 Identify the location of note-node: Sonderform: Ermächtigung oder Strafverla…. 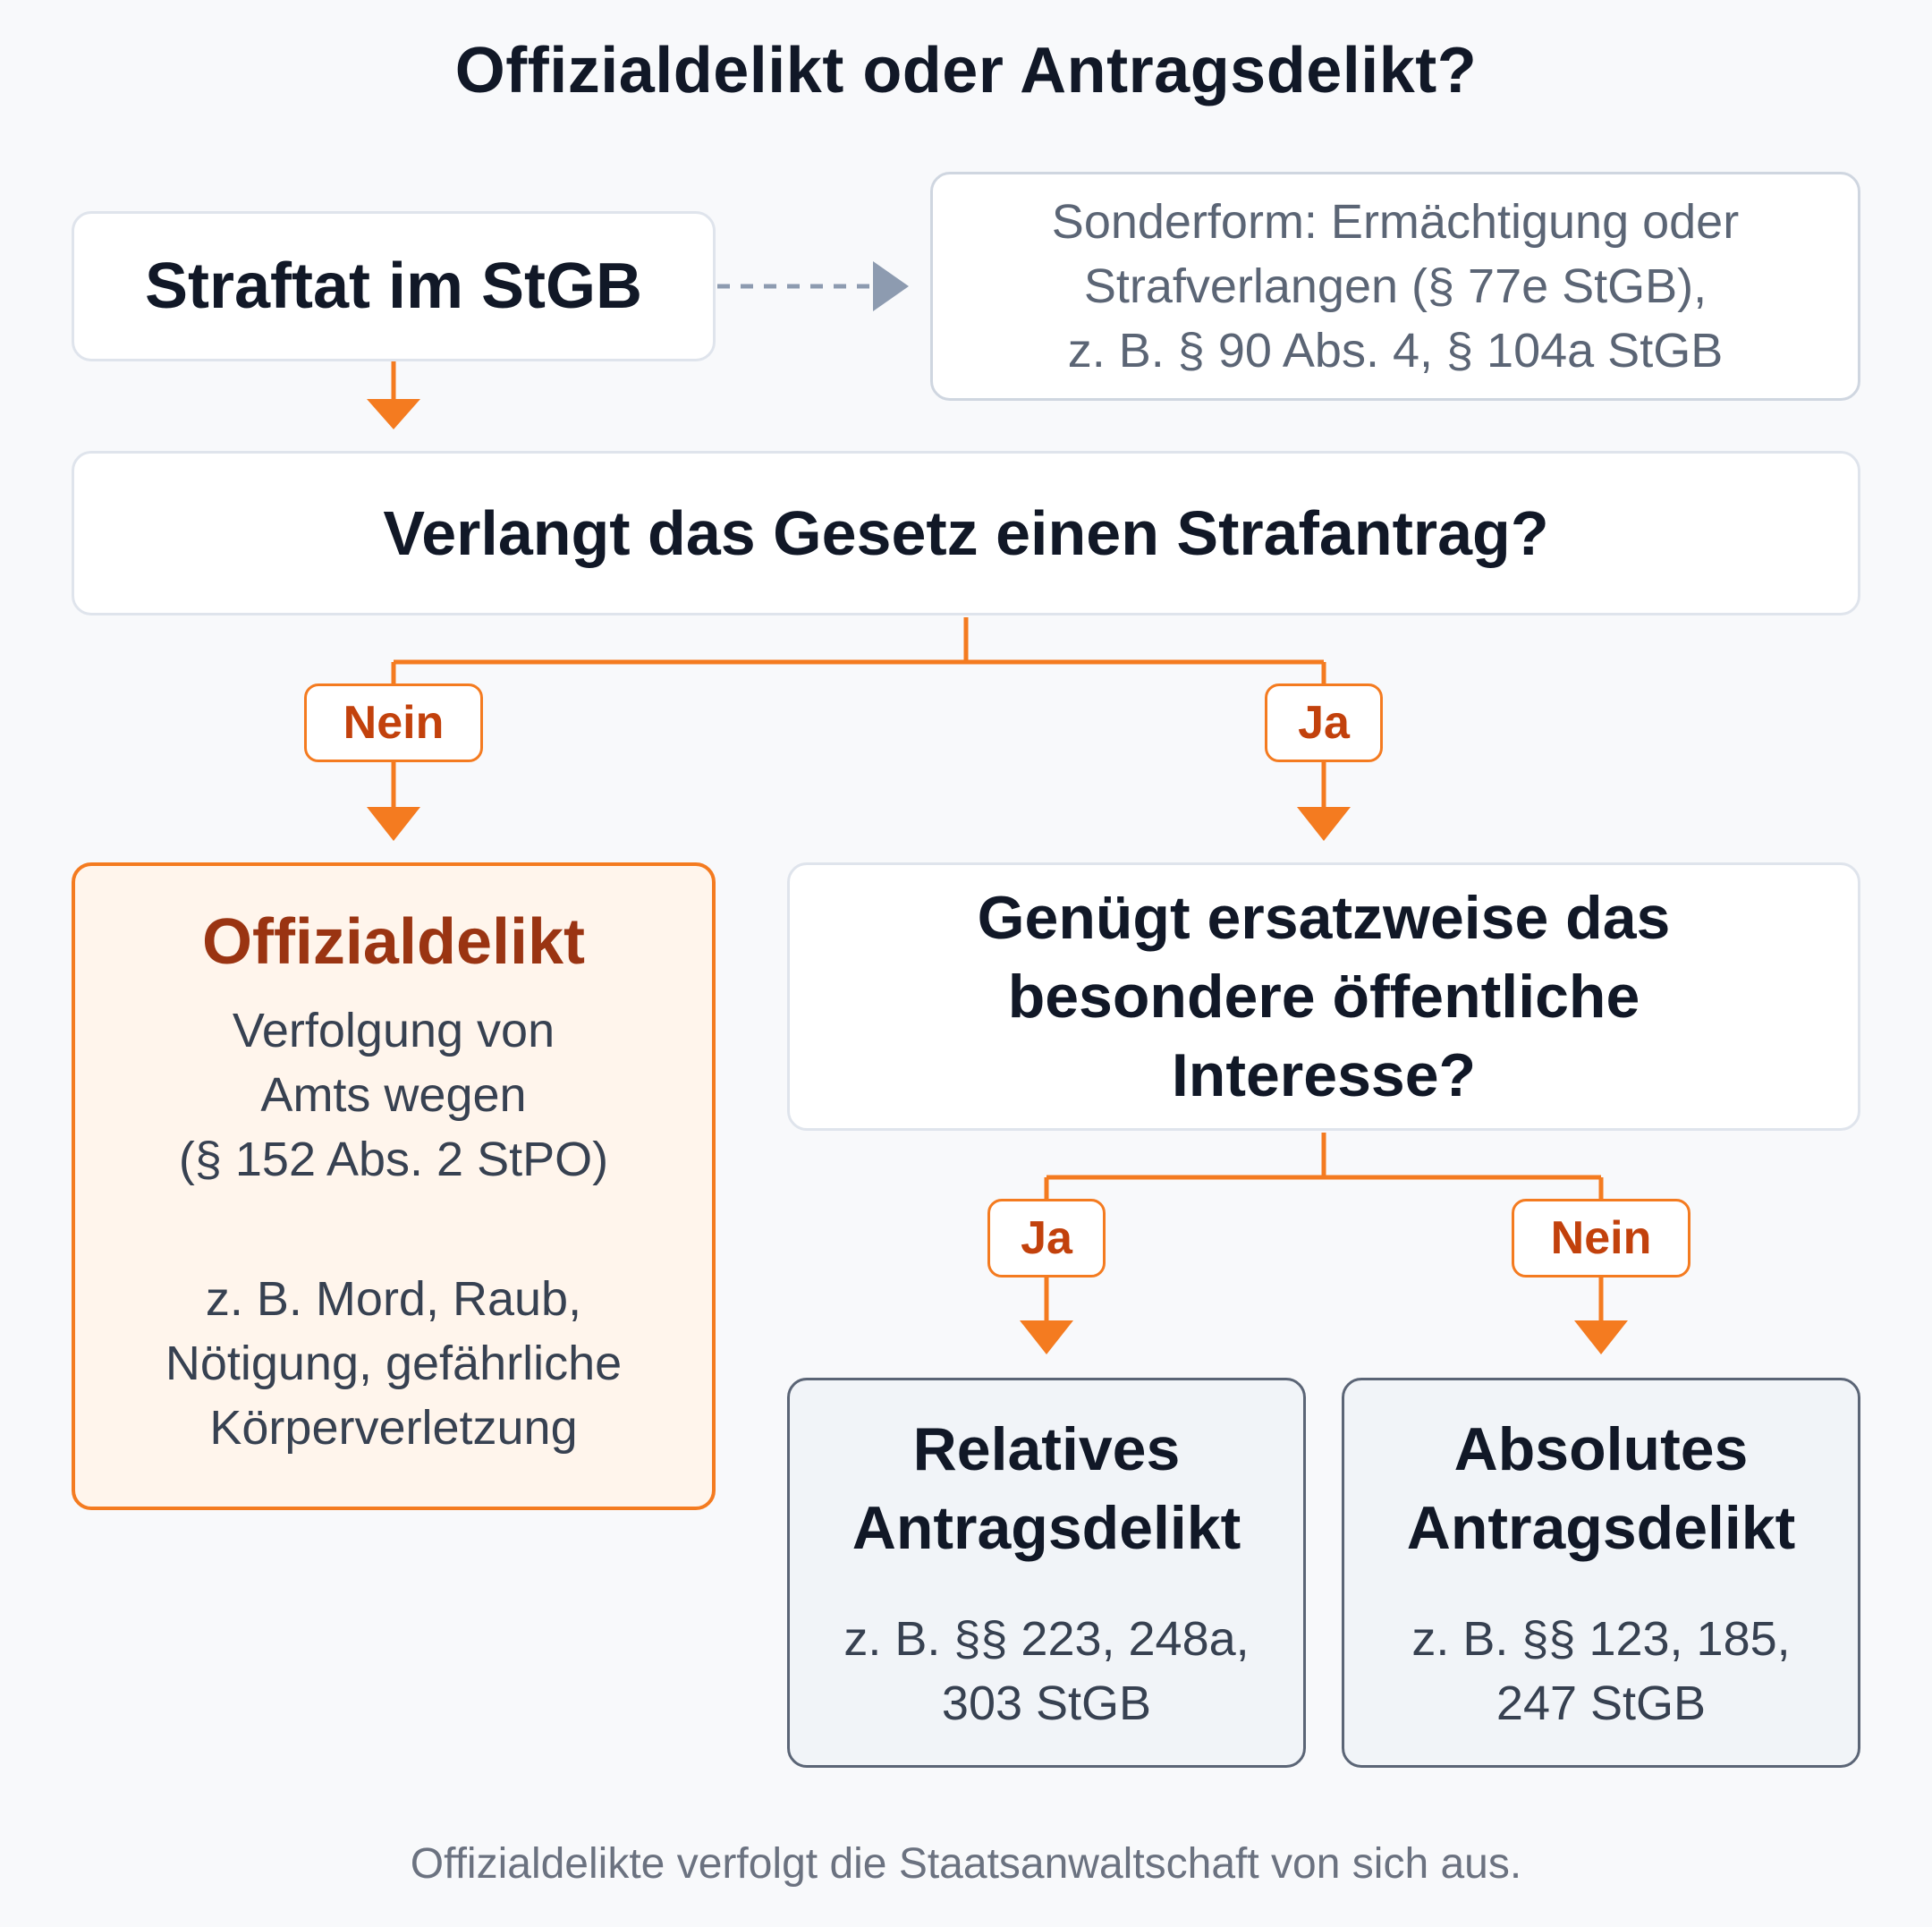
(1395, 286).